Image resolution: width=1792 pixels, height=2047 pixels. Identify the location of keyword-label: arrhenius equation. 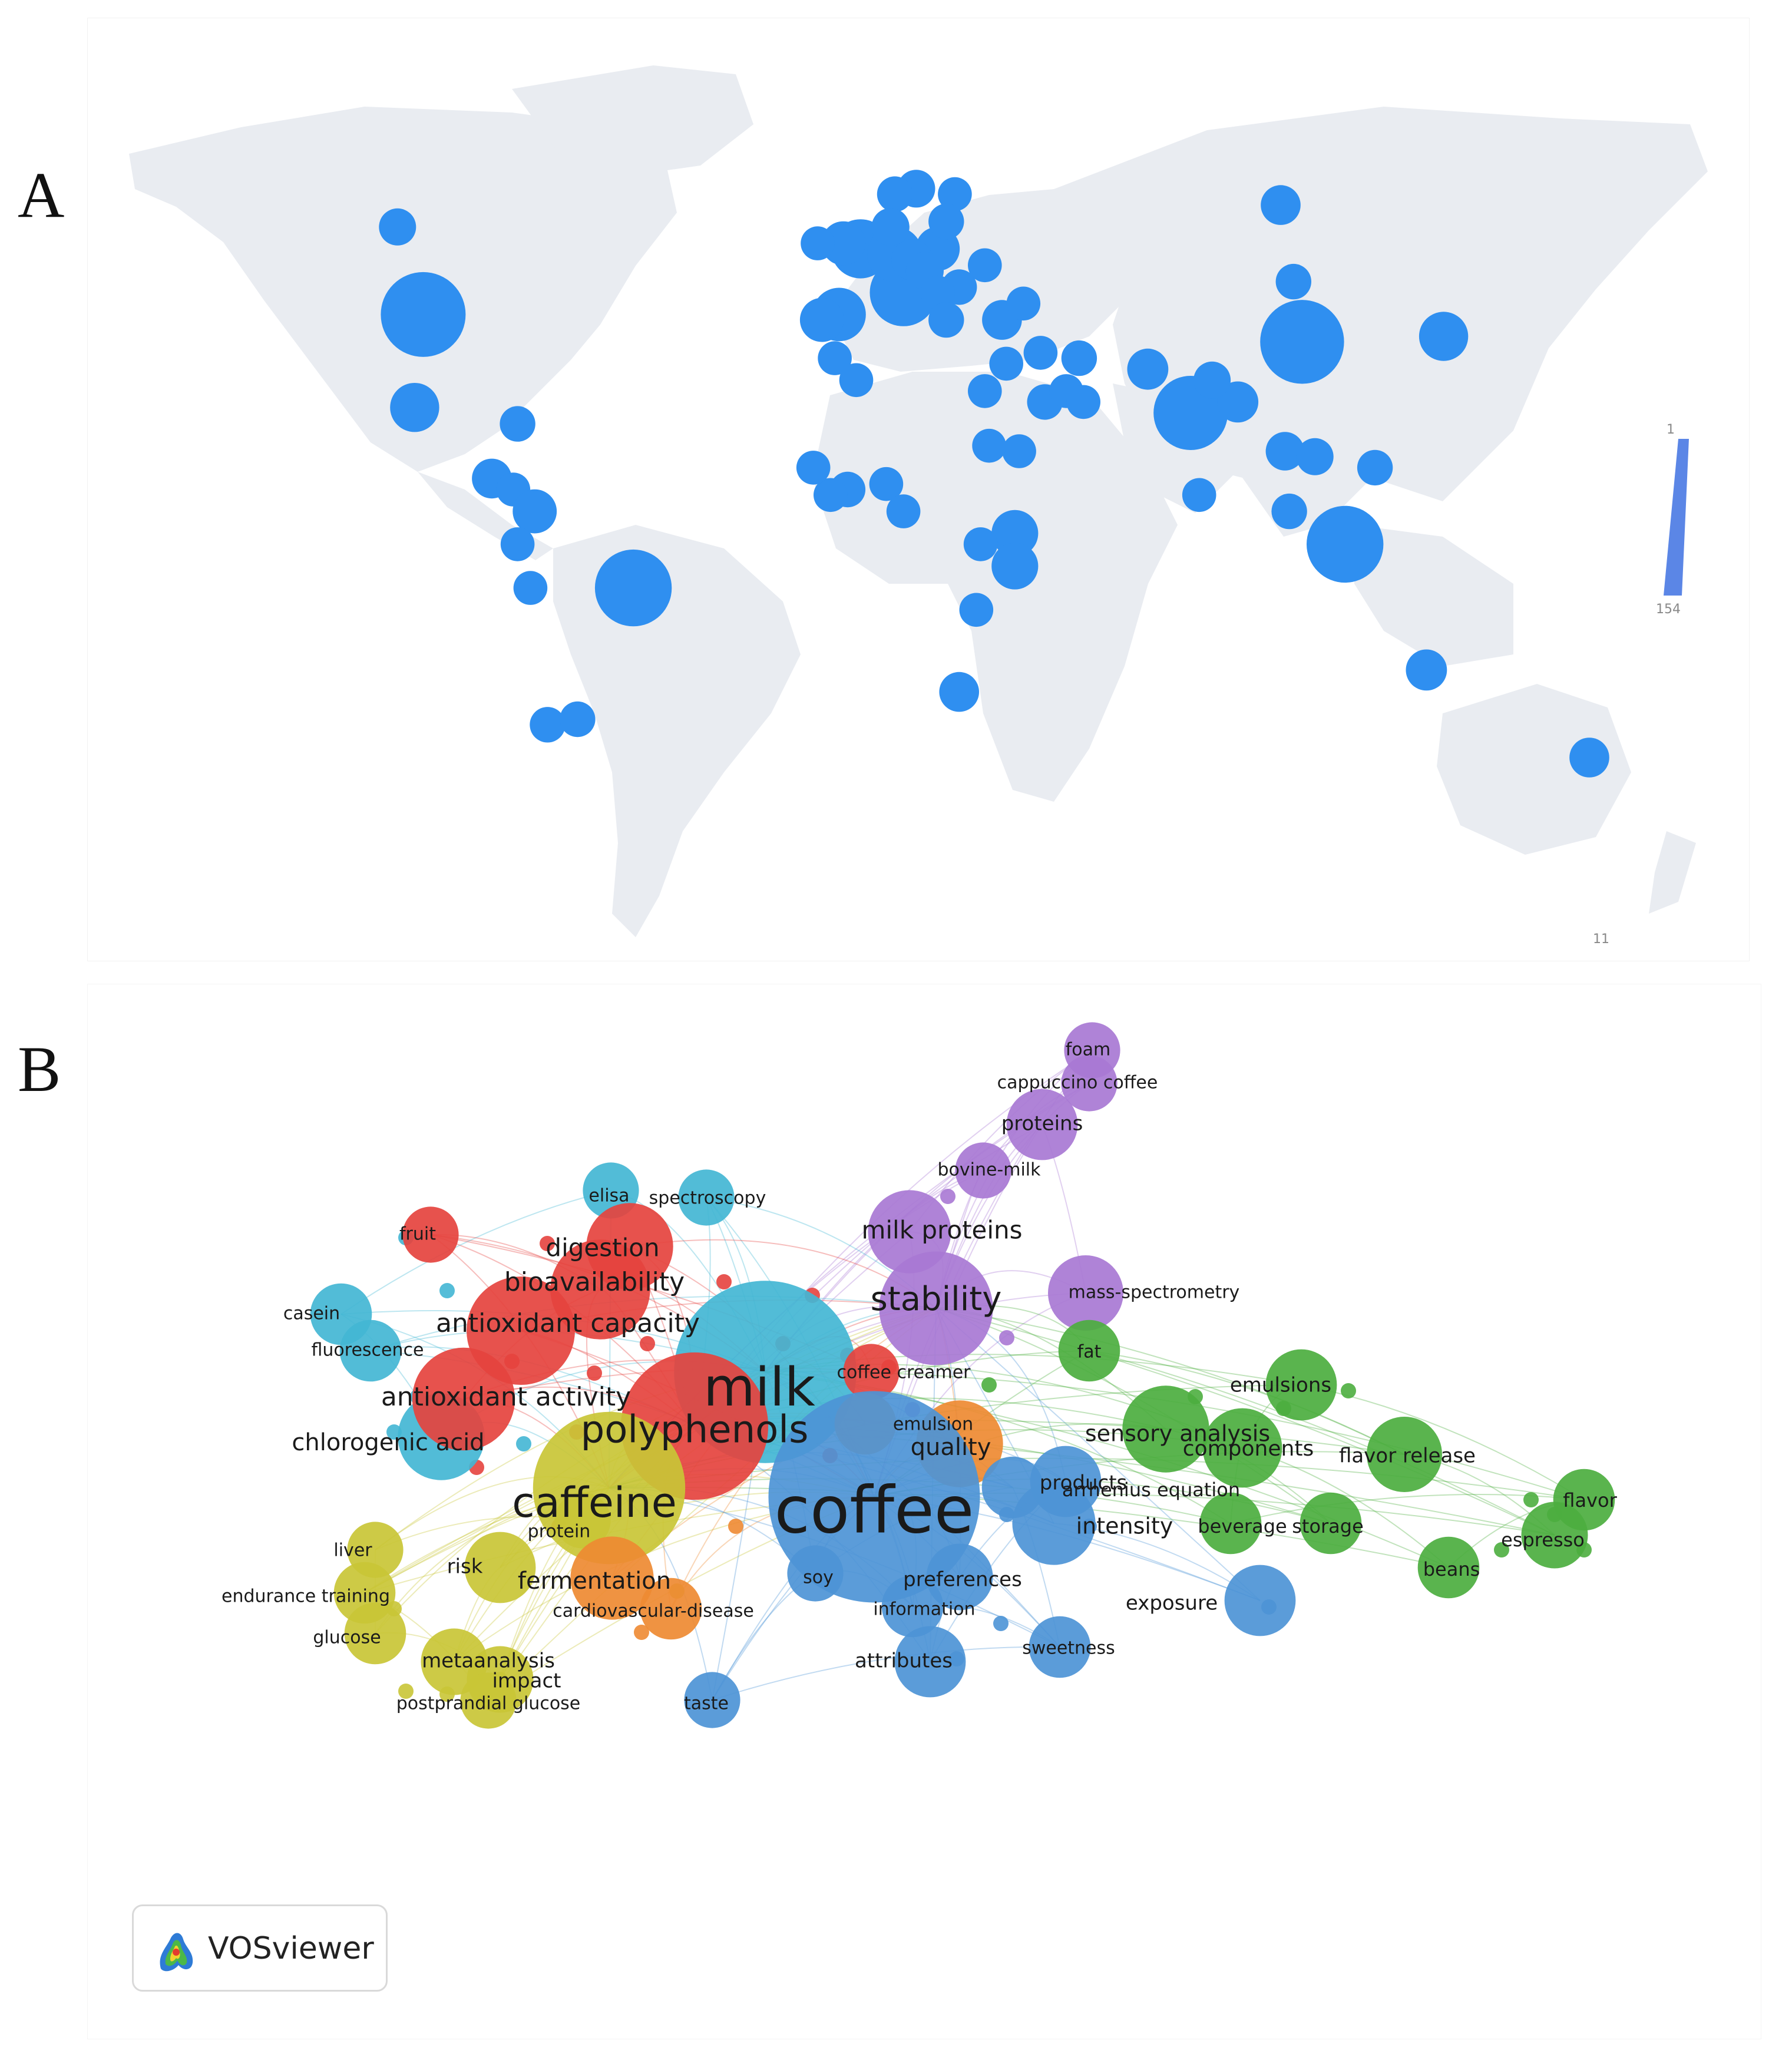
(1151, 1490).